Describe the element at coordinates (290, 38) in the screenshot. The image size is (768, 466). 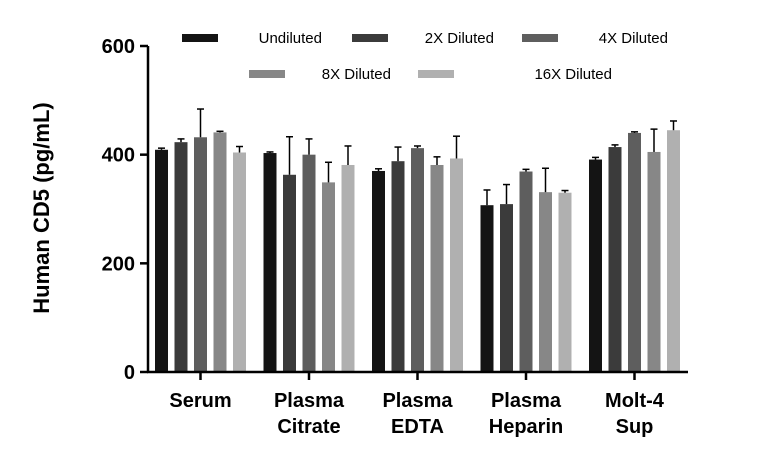
I see `legend-label: Undiluted` at that location.